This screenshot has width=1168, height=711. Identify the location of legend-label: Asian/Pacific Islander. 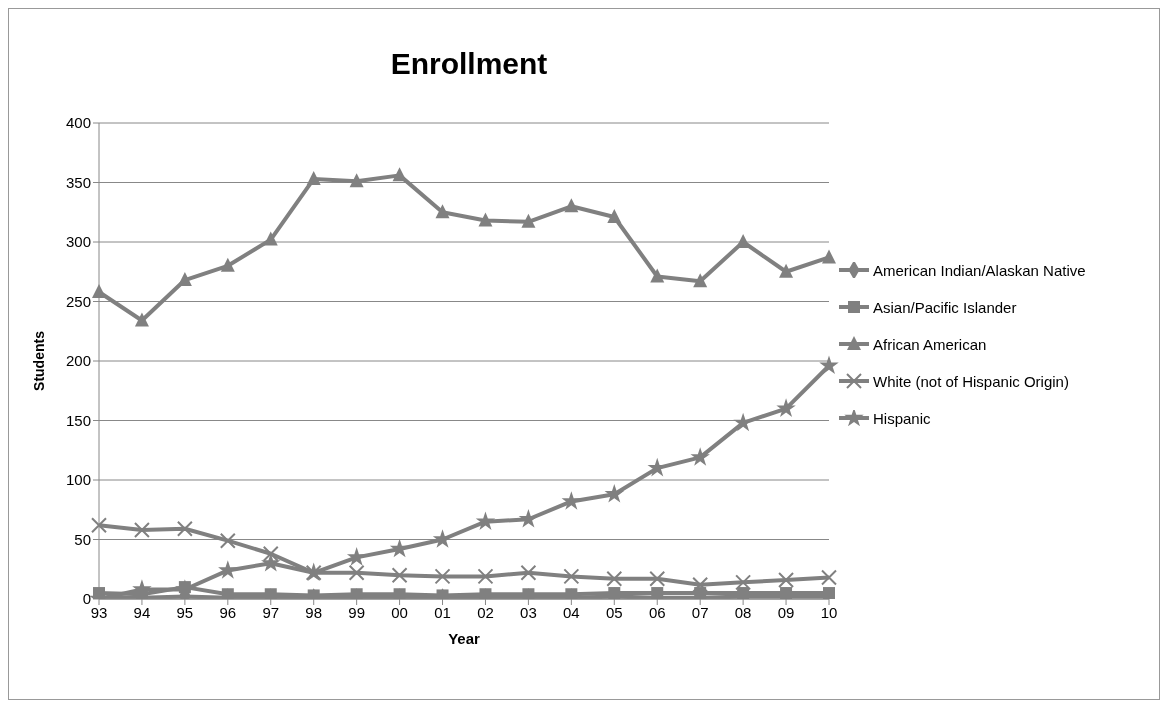
(945, 307).